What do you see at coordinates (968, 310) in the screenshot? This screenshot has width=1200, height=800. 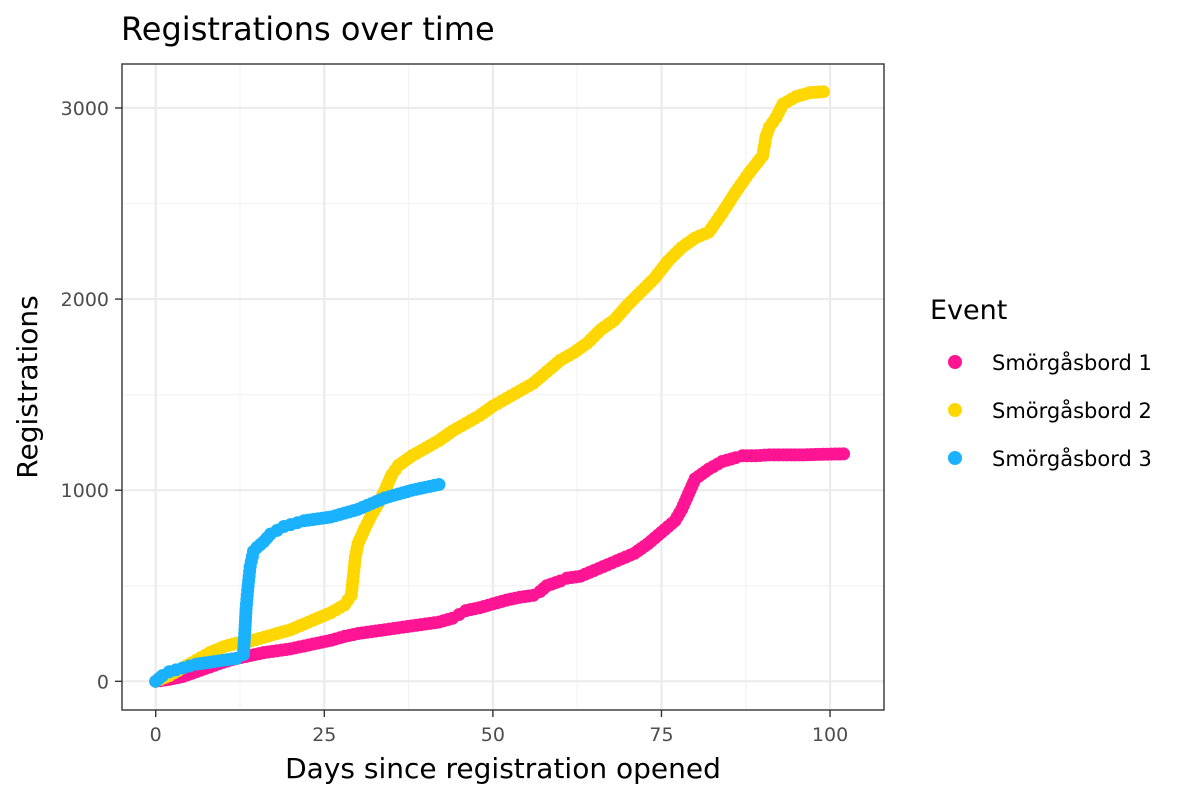 I see `legend-title: Event` at bounding box center [968, 310].